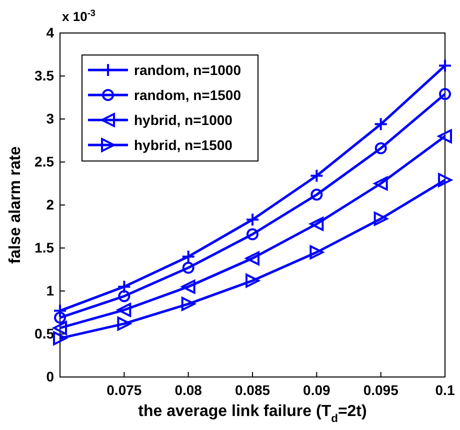 The image size is (460, 430). What do you see at coordinates (44, 75) in the screenshot?
I see `y-tick-label: 3.5` at bounding box center [44, 75].